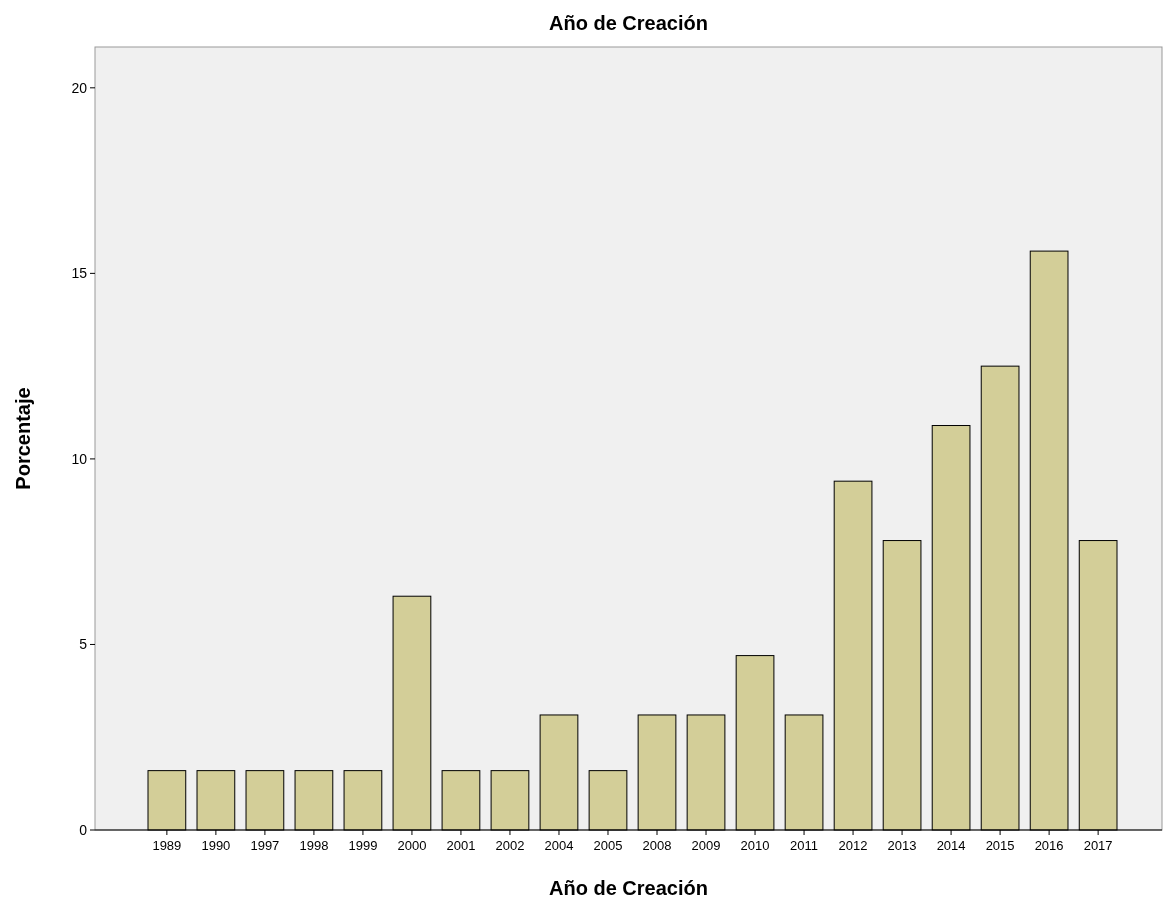 The width and height of the screenshot is (1172, 919). What do you see at coordinates (79, 87) in the screenshot?
I see `y-tick-label: 20` at bounding box center [79, 87].